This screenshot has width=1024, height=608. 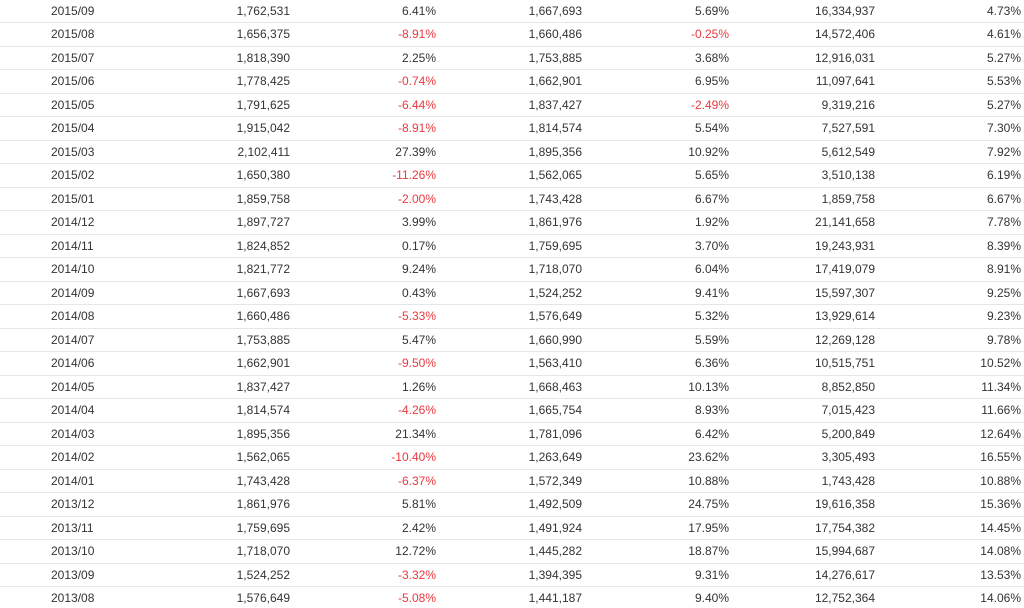 What do you see at coordinates (366, 551) in the screenshot?
I see `cell-rate-1: 12.72%` at bounding box center [366, 551].